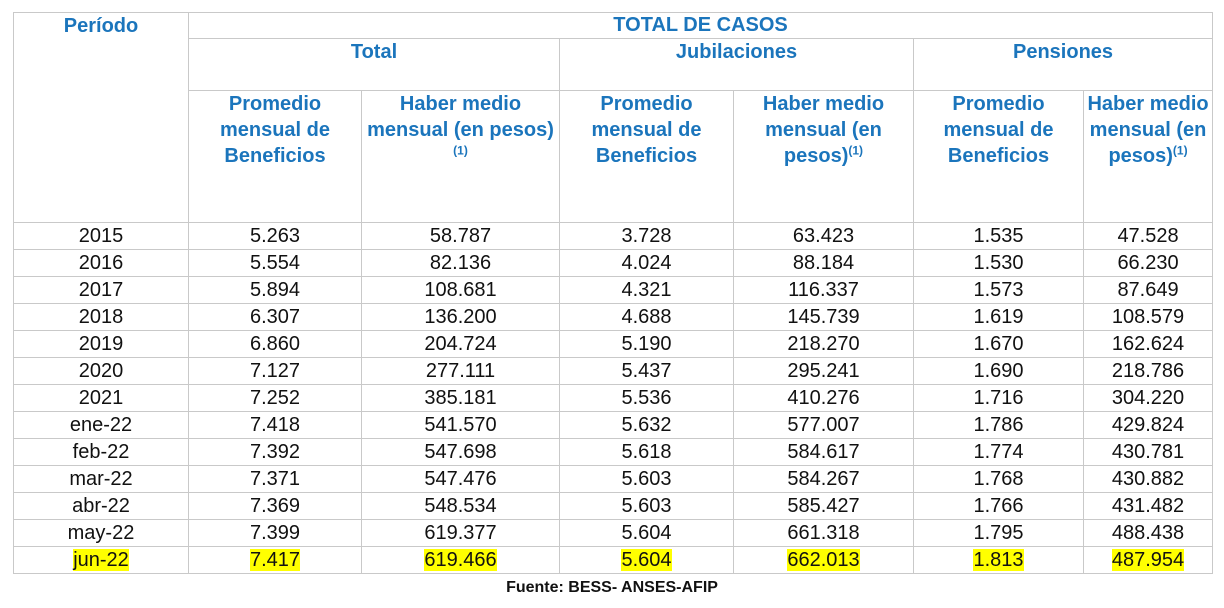  Describe the element at coordinates (823, 479) in the screenshot. I see `value-cell: 584.267` at that location.